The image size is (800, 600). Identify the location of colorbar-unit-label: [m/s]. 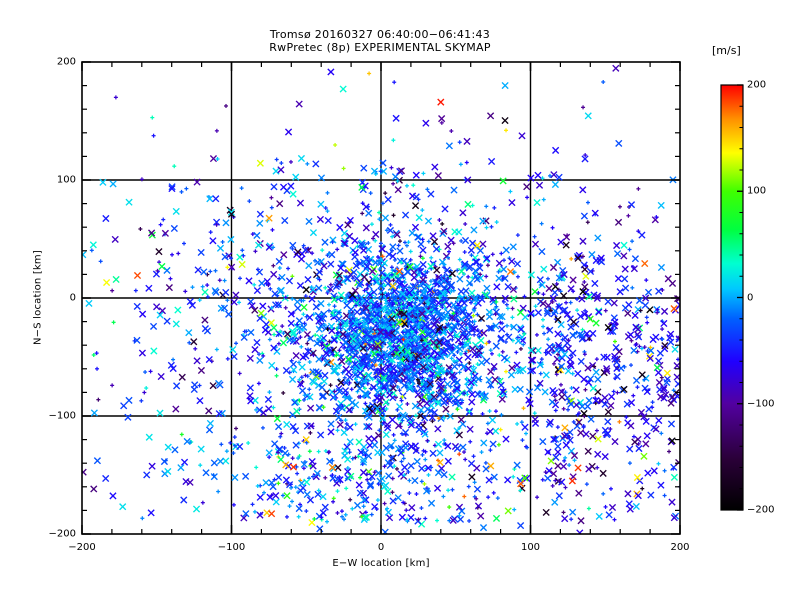
(726, 50).